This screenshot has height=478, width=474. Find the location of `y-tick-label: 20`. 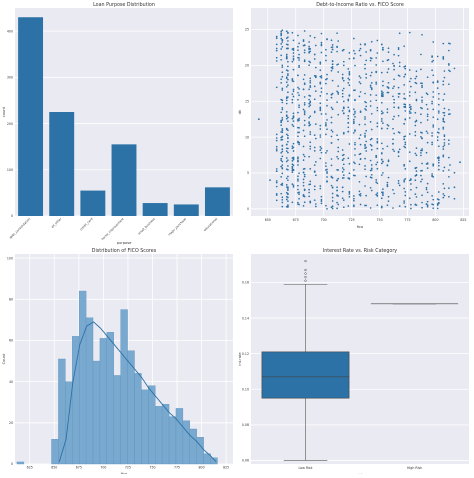

y-tick-label: 20 is located at coordinates (247, 66).